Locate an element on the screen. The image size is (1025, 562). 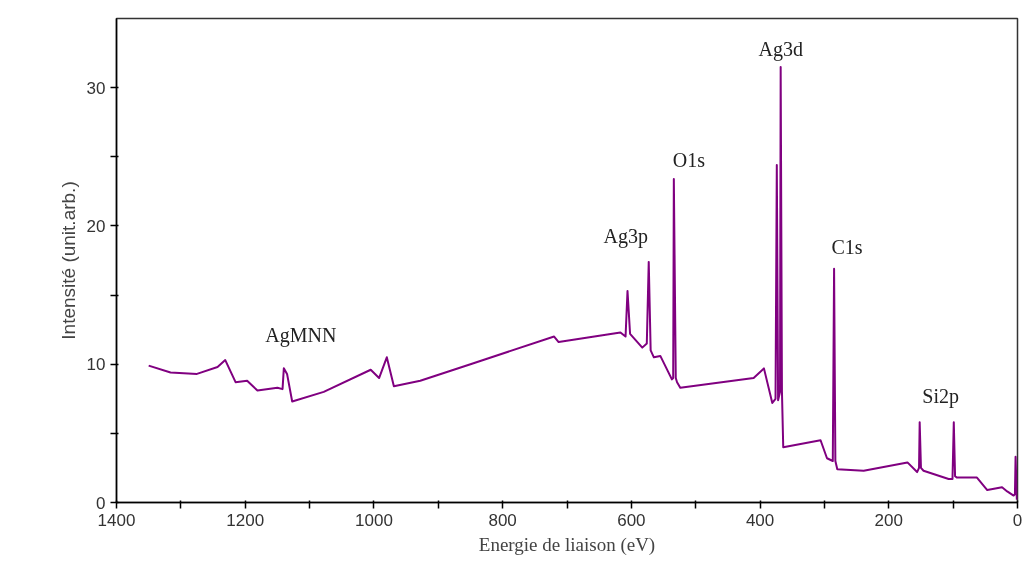
y-tick-label: 30 is located at coordinates (96, 88).